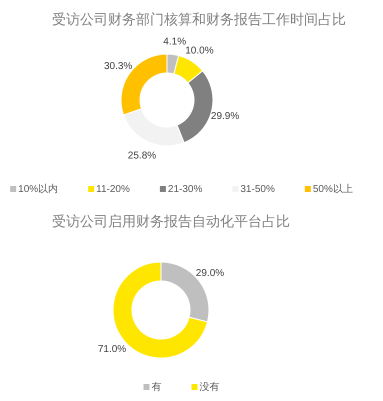  Describe the element at coordinates (225, 116) in the screenshot. I see `data-label: 29.9%` at that location.